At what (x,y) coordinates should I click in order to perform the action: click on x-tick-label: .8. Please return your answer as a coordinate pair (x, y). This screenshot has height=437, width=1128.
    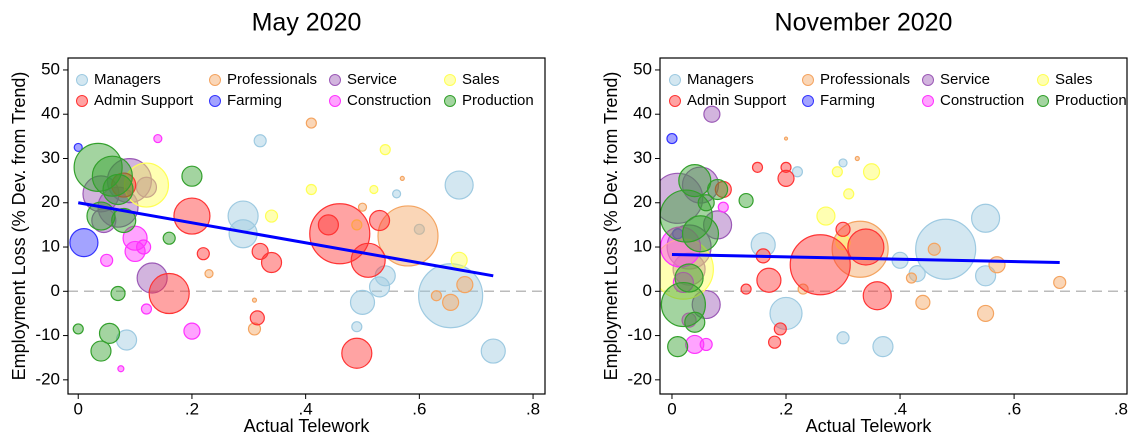
    Looking at the image, I should click on (533, 408).